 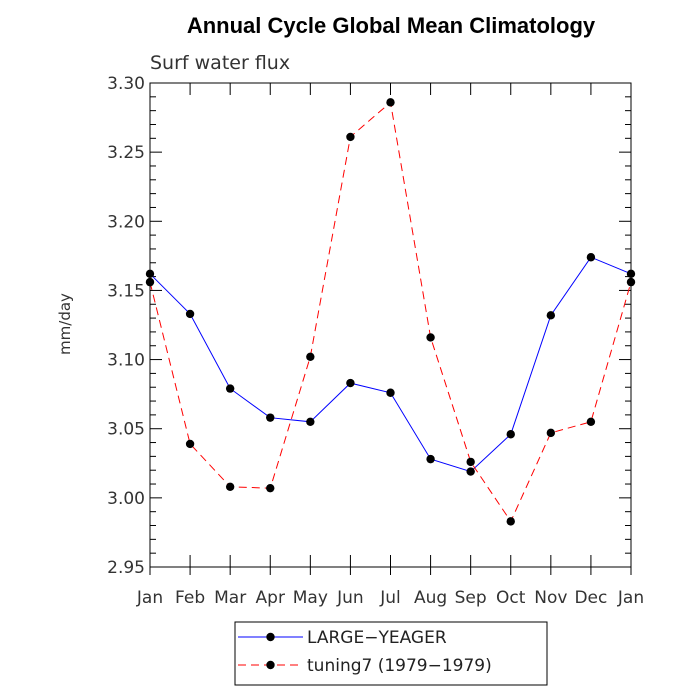 What do you see at coordinates (126, 430) in the screenshot?
I see `y-tick-label: 3.05` at bounding box center [126, 430].